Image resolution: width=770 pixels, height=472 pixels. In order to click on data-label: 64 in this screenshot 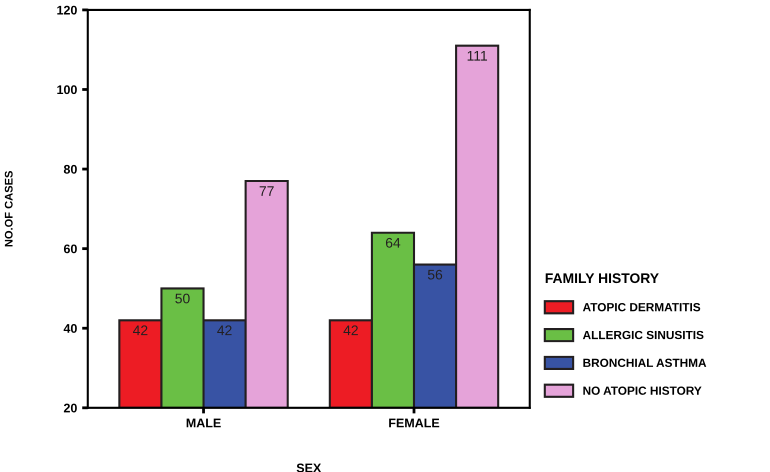, I will do `click(393, 243)`.